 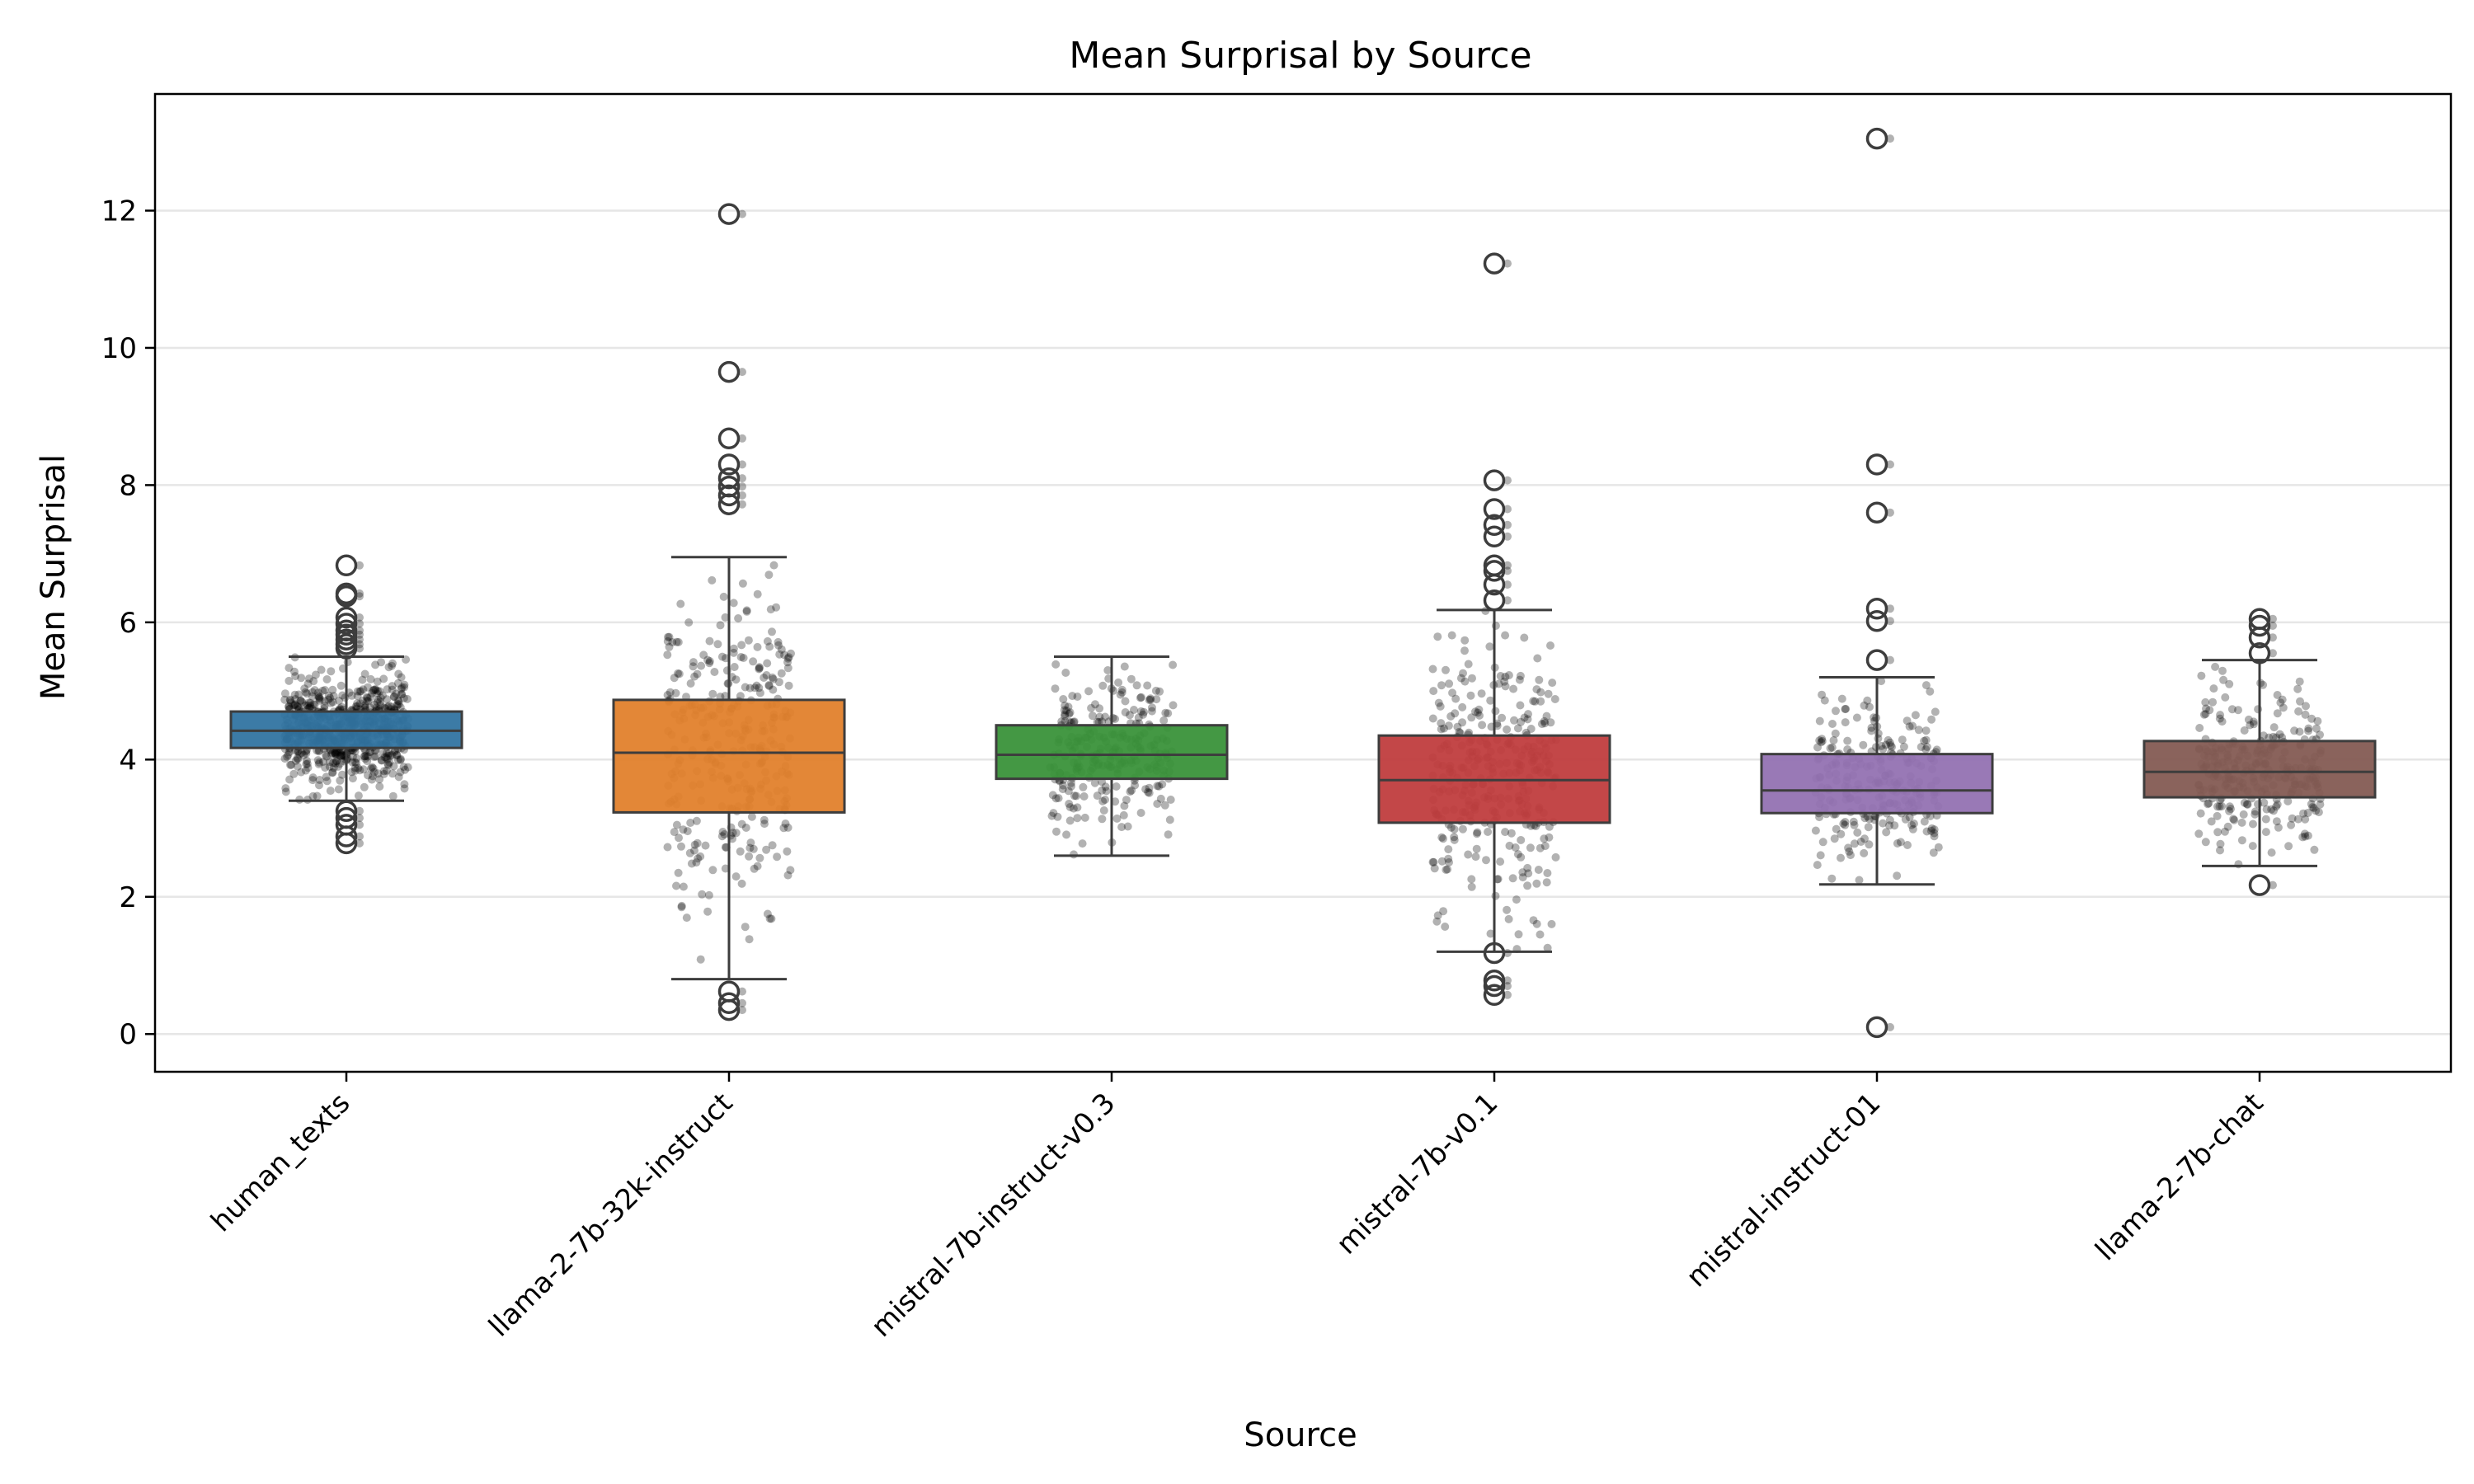 I want to click on y-axis-label: Mean Surprisal, so click(x=54, y=577).